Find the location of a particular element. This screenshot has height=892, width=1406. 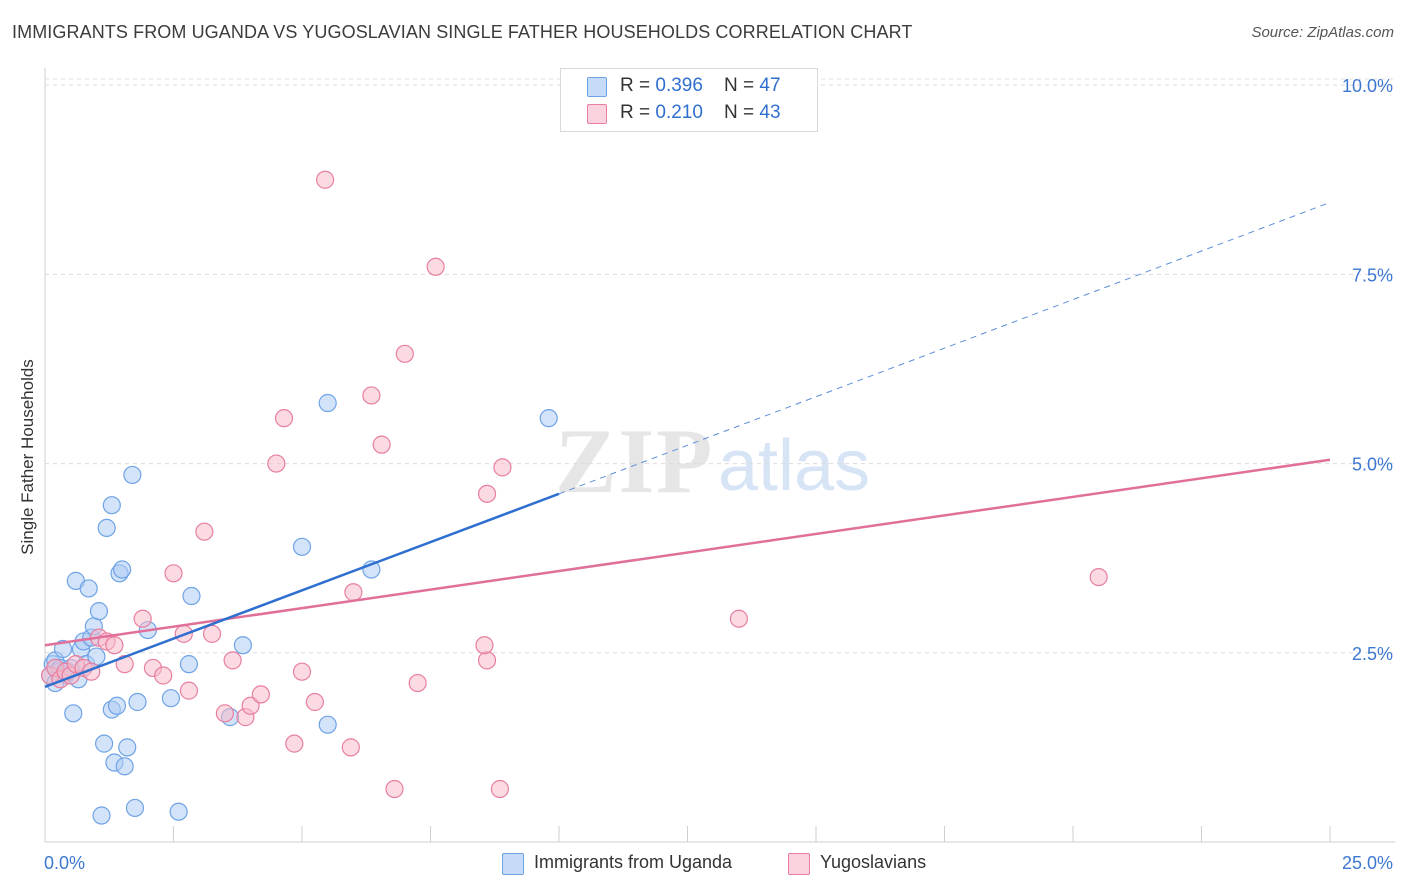

stats-legend: R = 0.396 N = 47 R = 0.210 N = 43 is located at coordinates (689, 100).